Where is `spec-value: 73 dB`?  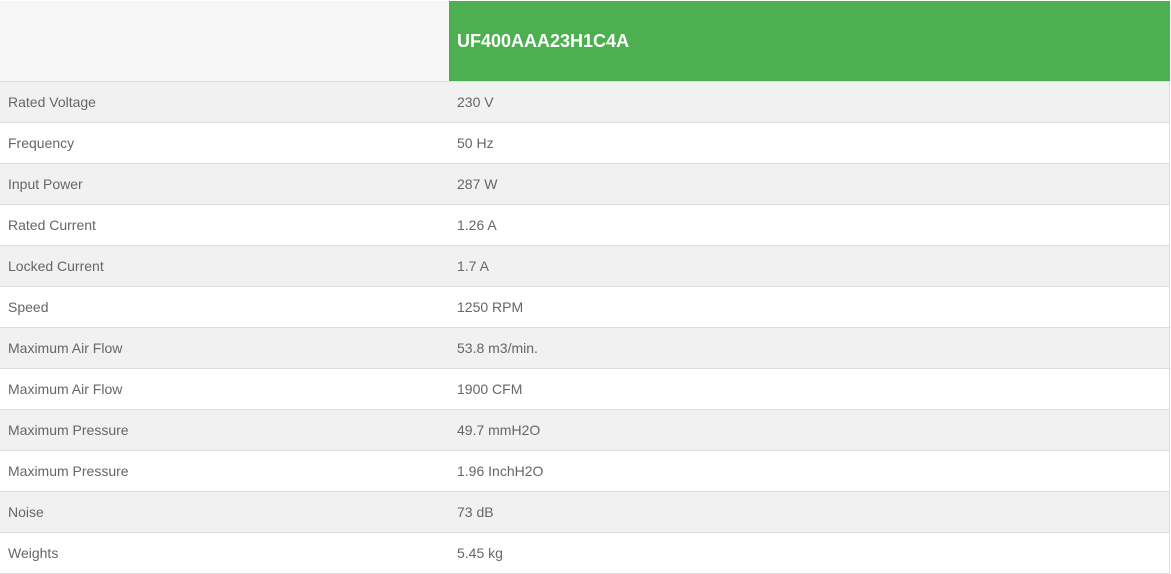
spec-value: 73 dB is located at coordinates (809, 512).